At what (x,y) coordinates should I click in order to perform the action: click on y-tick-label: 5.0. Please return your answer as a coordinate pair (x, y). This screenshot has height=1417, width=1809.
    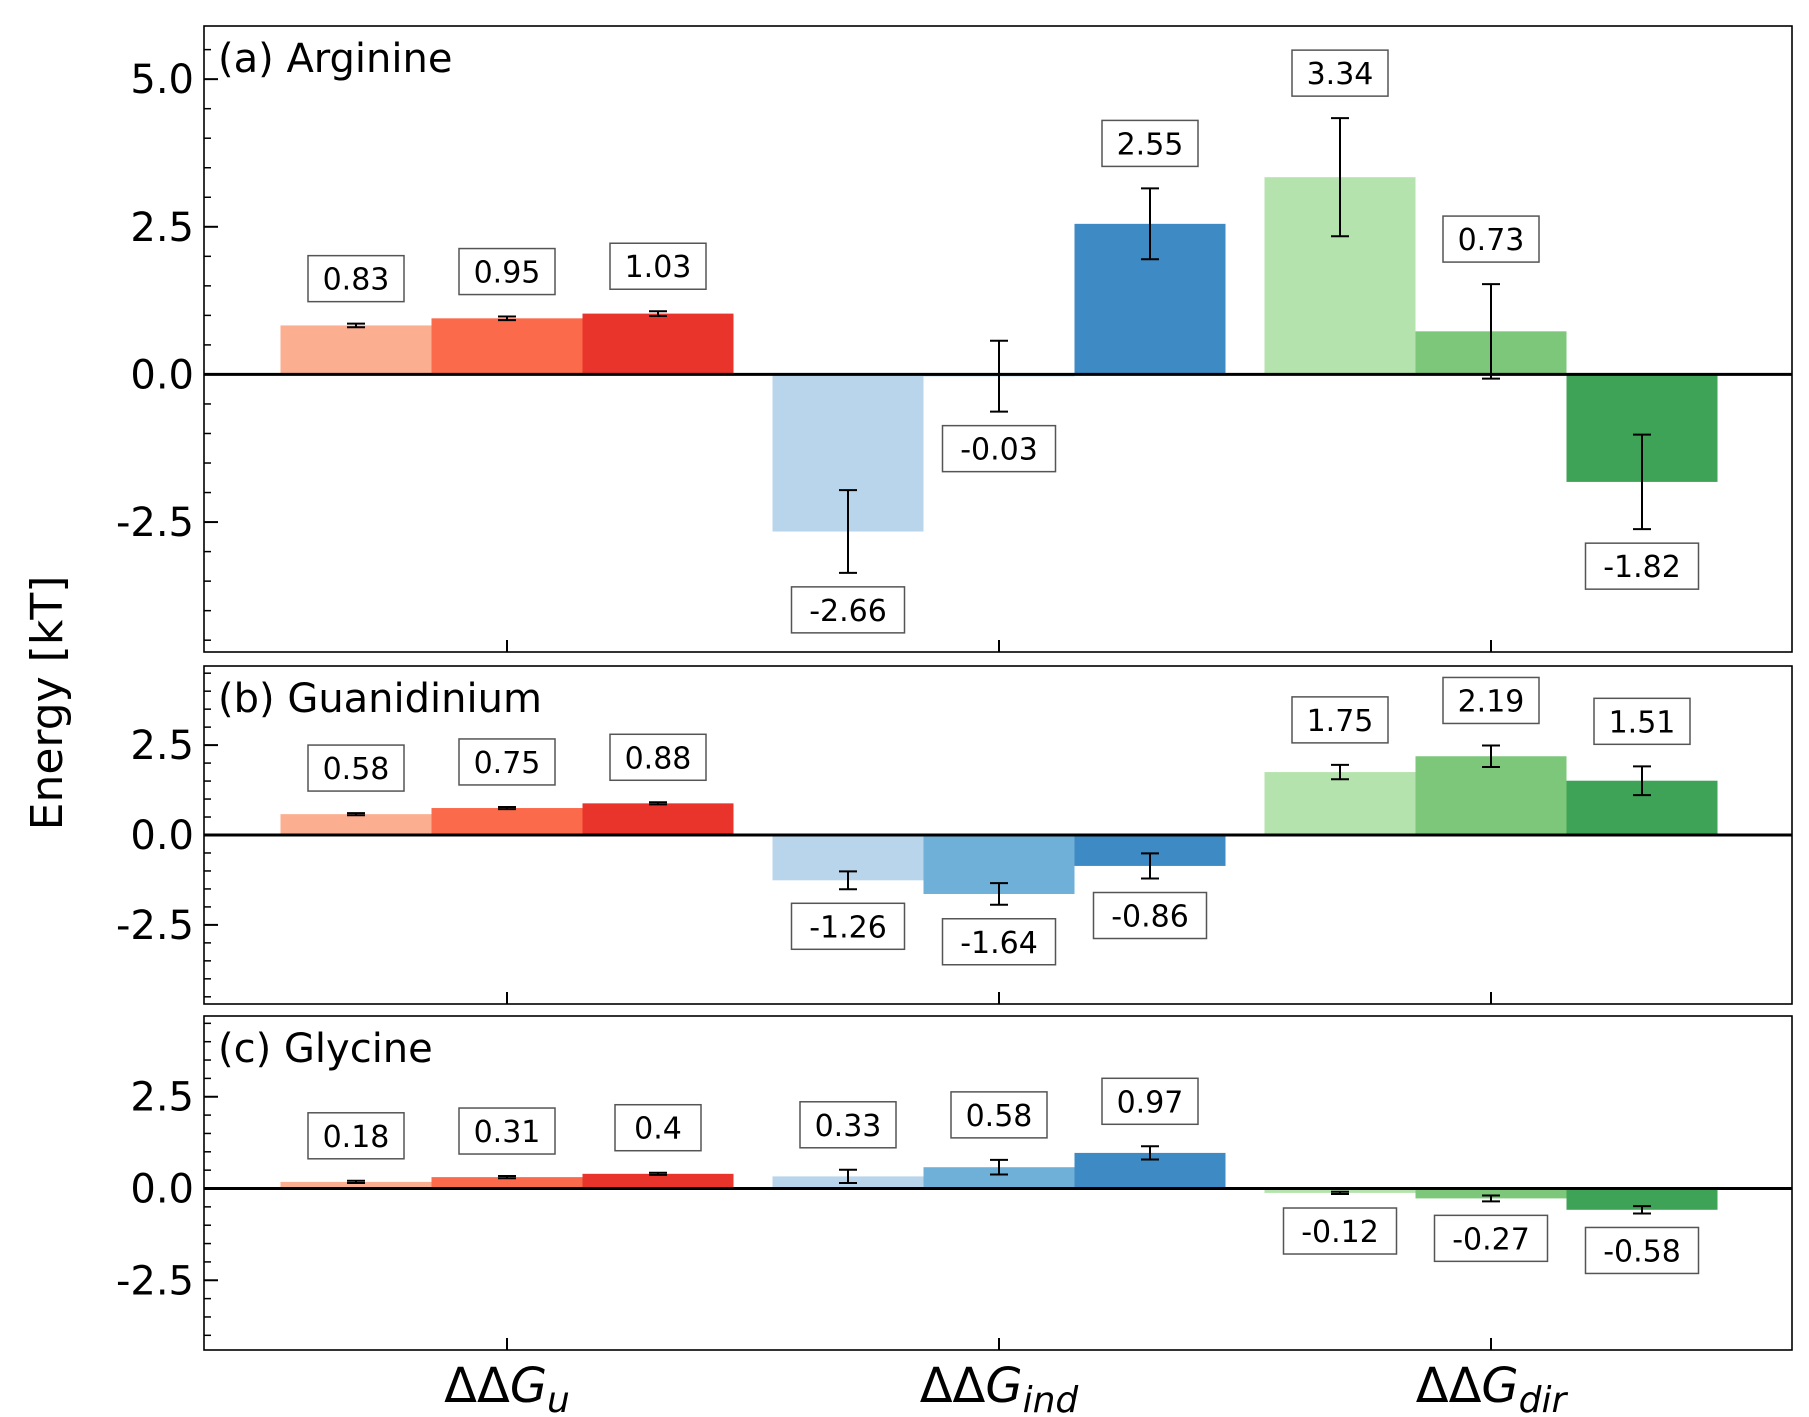
    Looking at the image, I should click on (162, 80).